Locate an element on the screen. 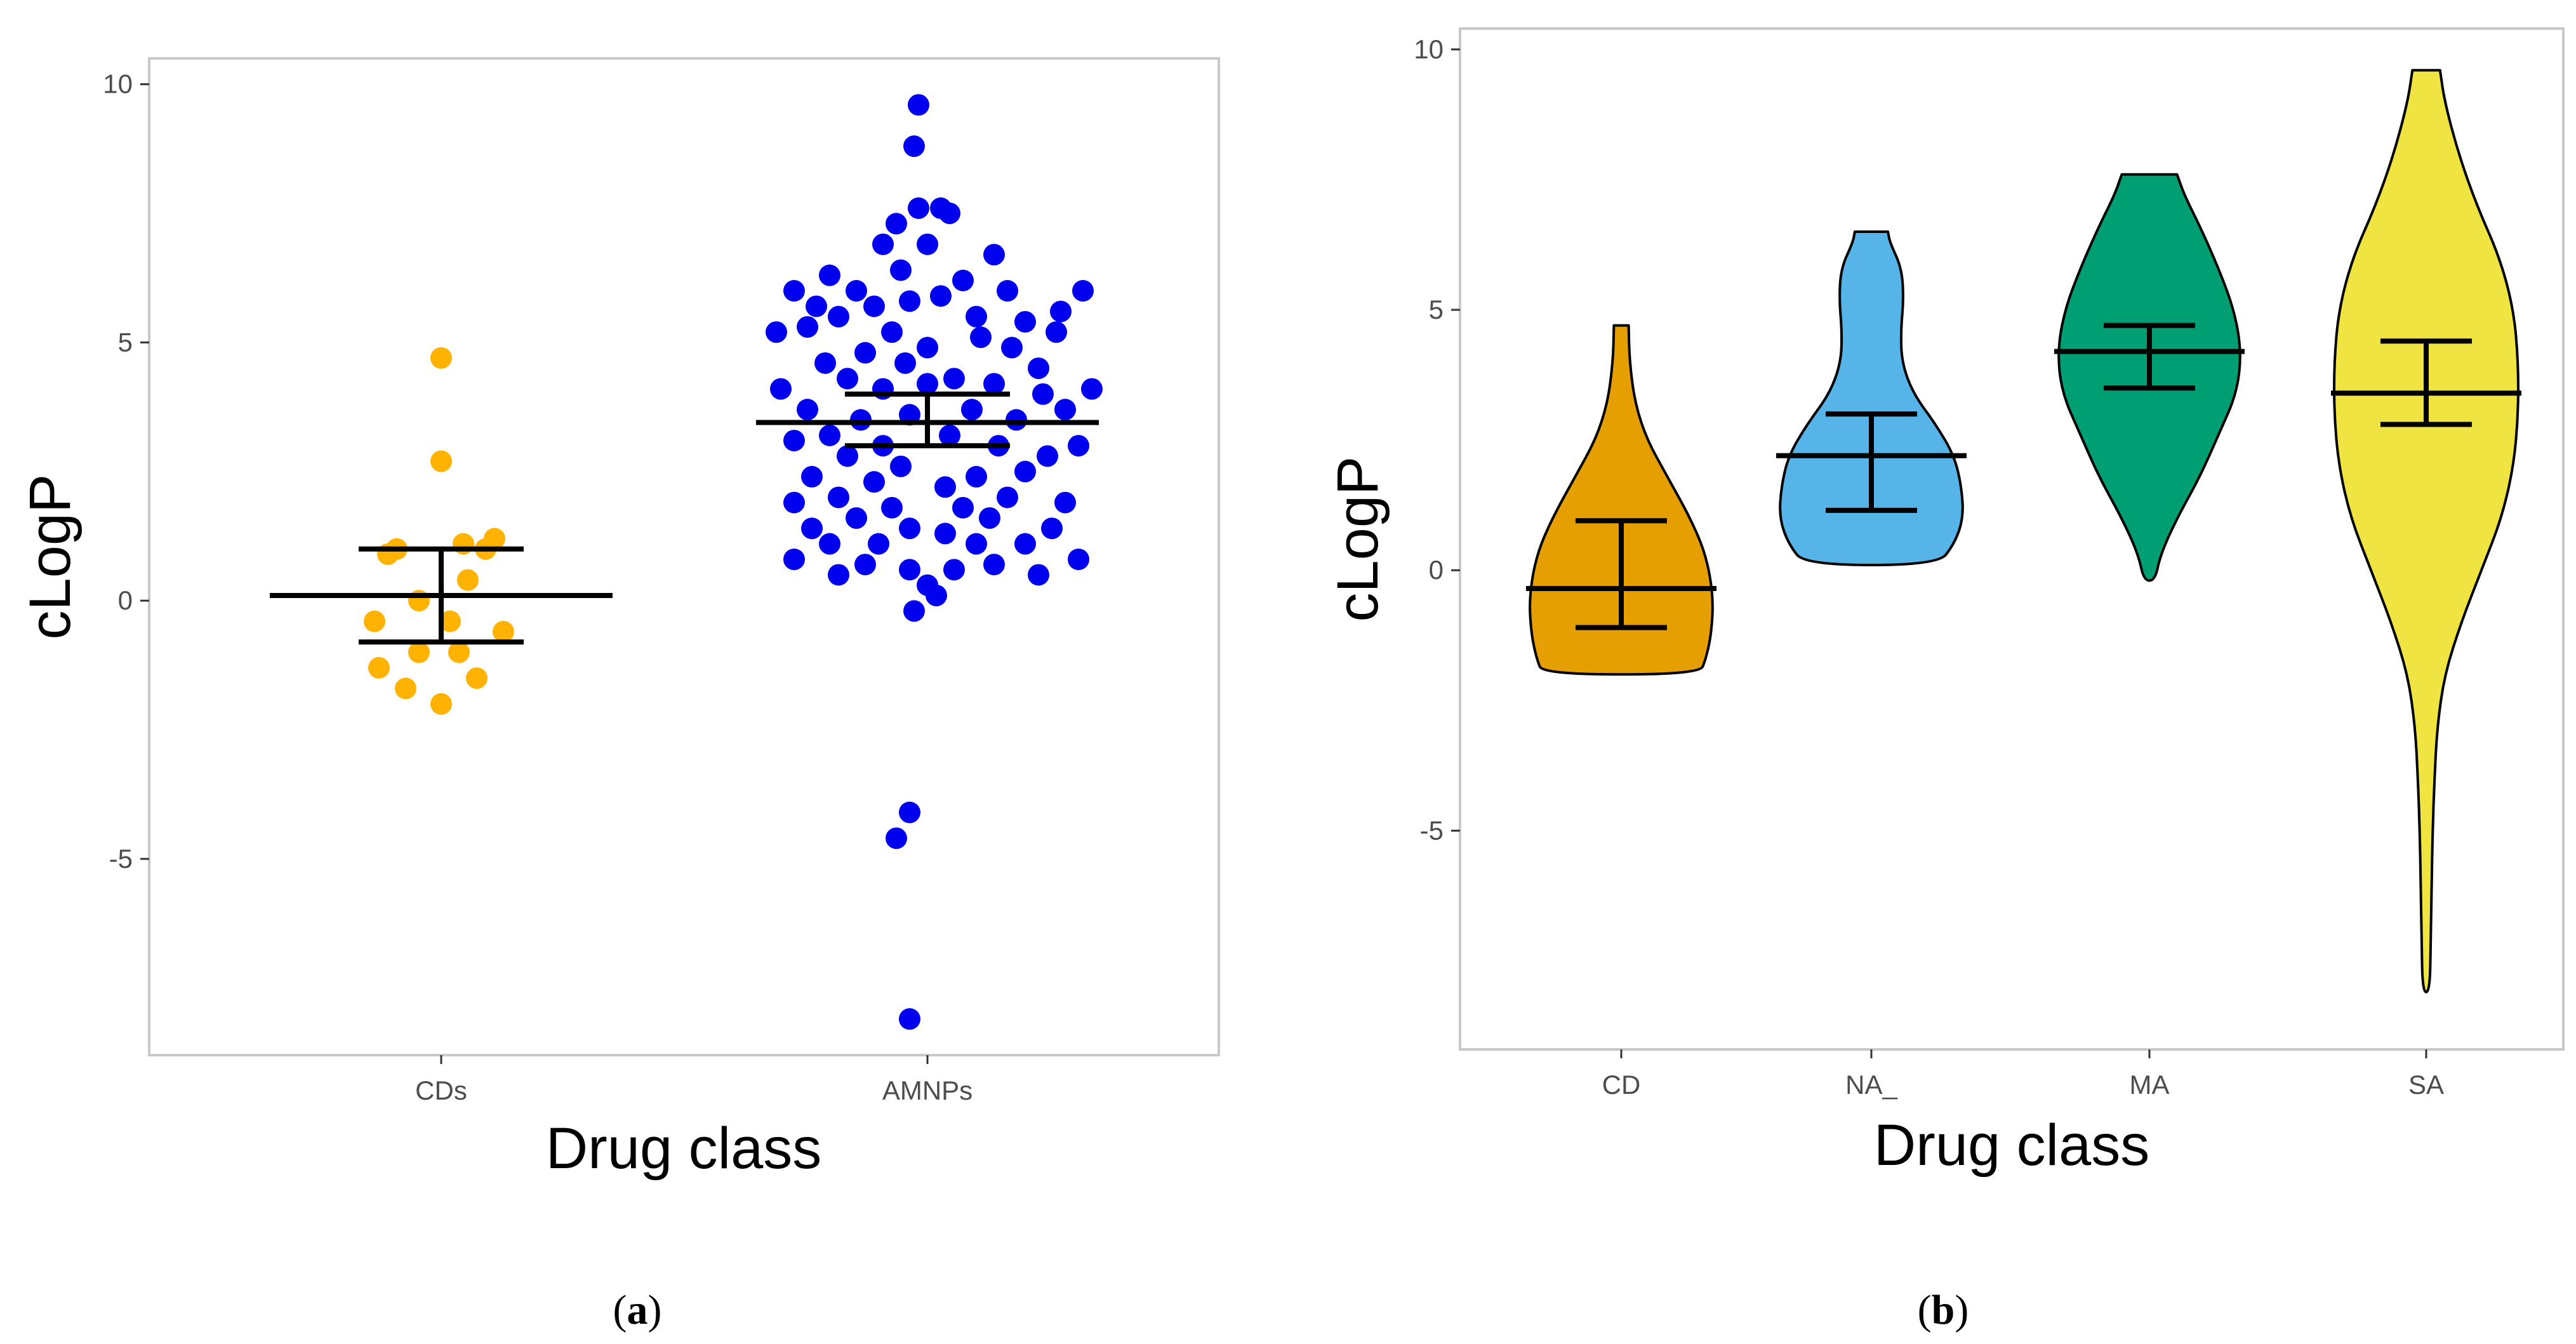 The image size is (2576, 1344). panel-b-violin-sa is located at coordinates (2426, 532).